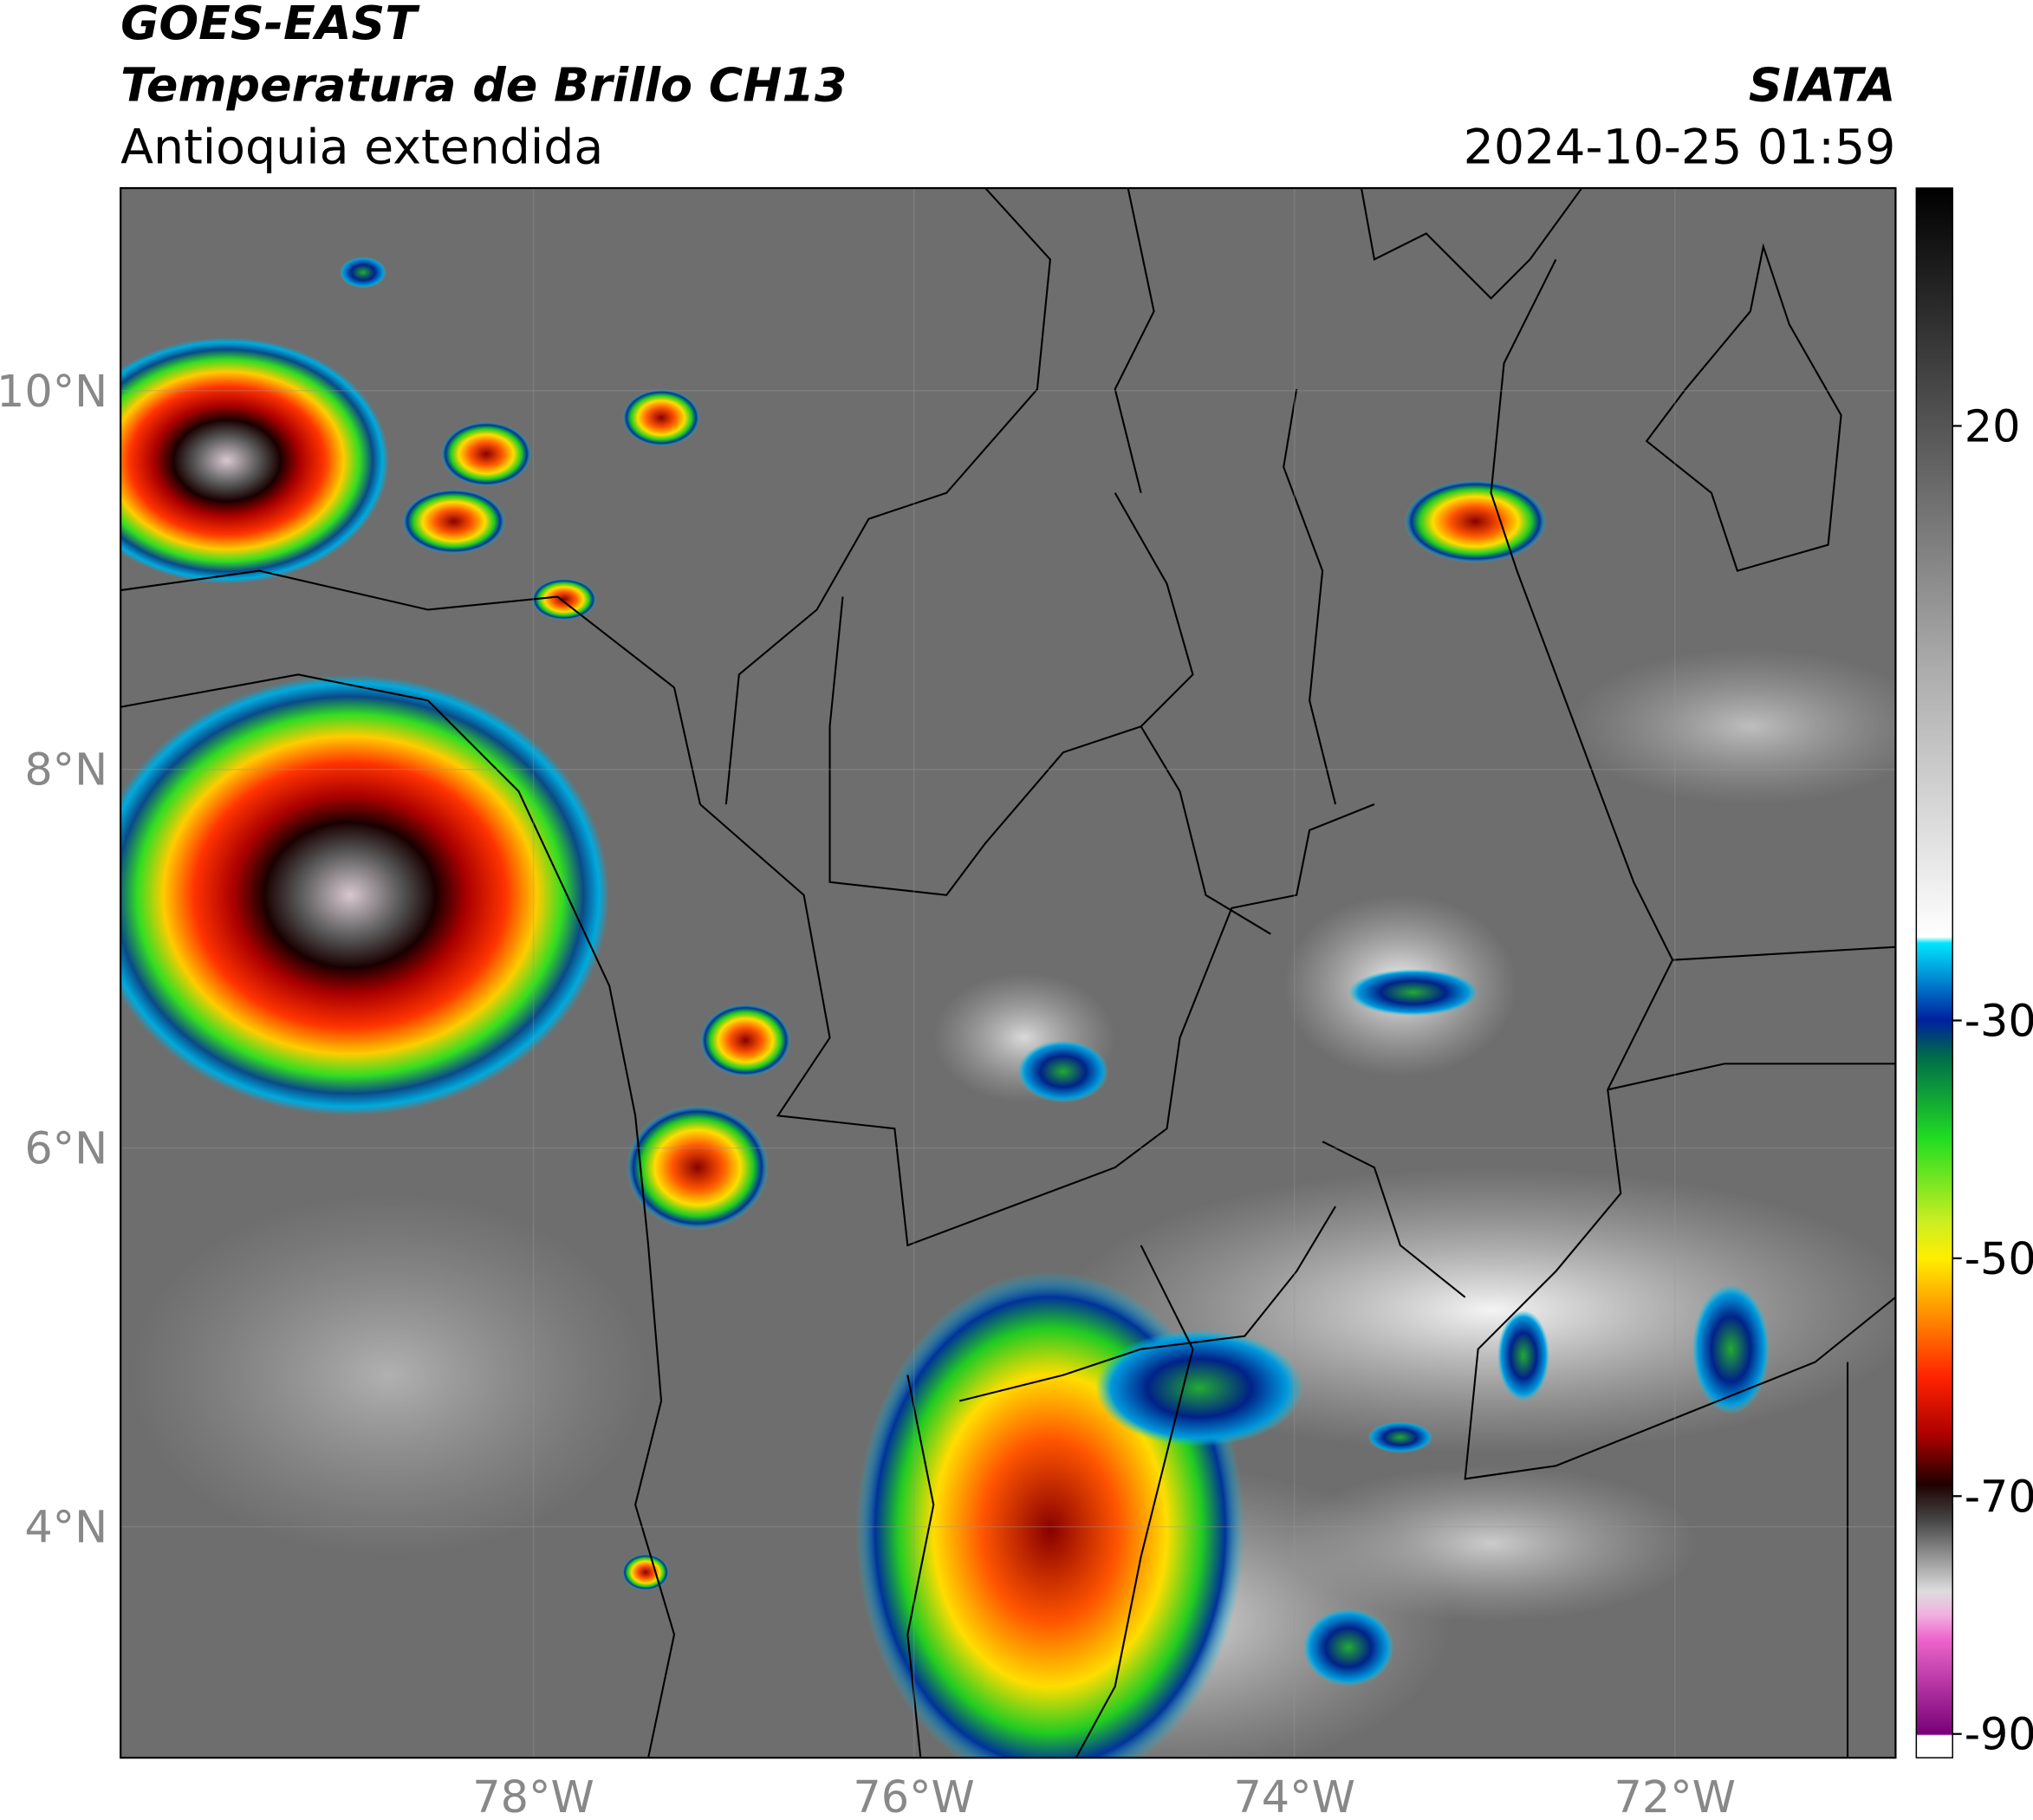  I want to click on colorbar-tick-label: 20, so click(1993, 426).